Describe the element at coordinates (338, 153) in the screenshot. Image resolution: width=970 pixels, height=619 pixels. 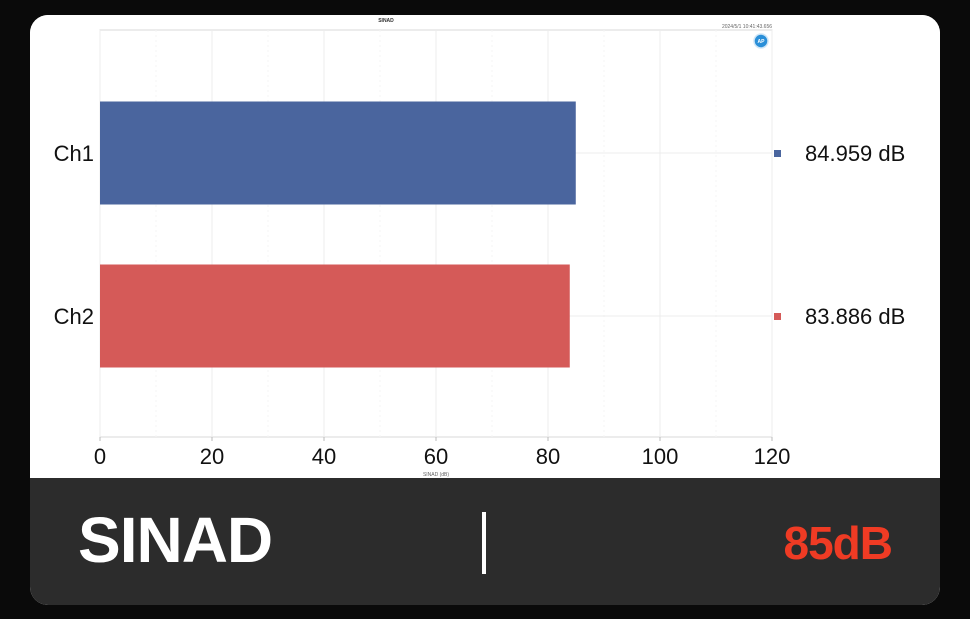
I see `bar-ch1` at that location.